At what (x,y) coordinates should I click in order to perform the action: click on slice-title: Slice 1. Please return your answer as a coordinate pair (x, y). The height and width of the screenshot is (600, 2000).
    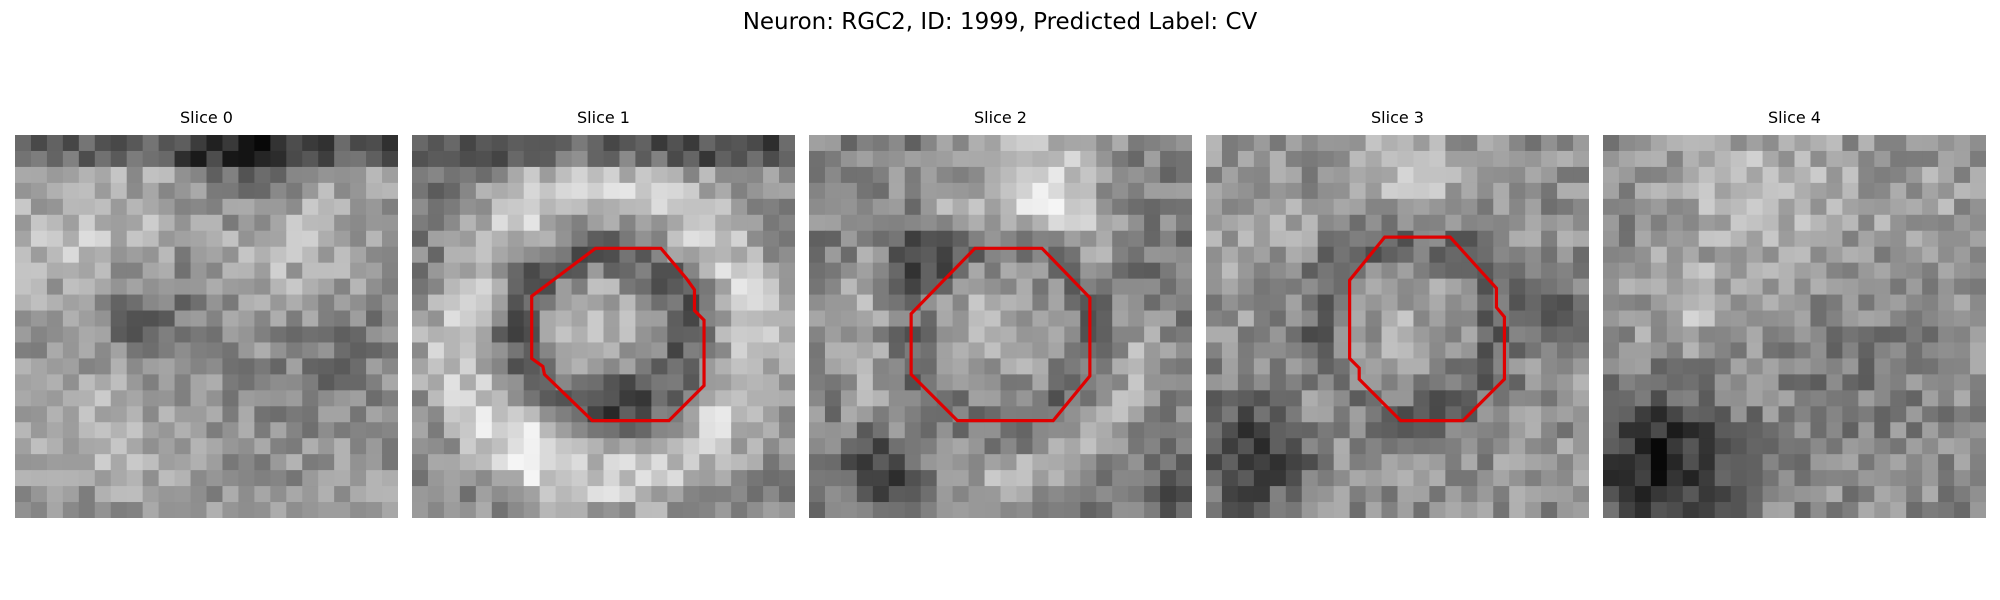
    Looking at the image, I should click on (603, 117).